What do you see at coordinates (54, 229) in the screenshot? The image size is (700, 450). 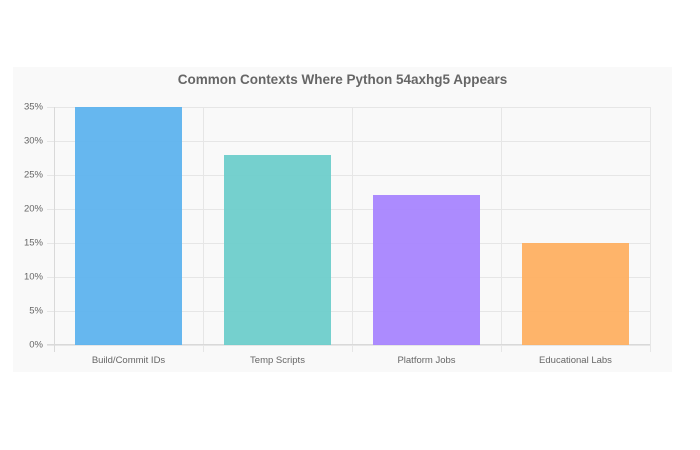 I see `y-axis` at bounding box center [54, 229].